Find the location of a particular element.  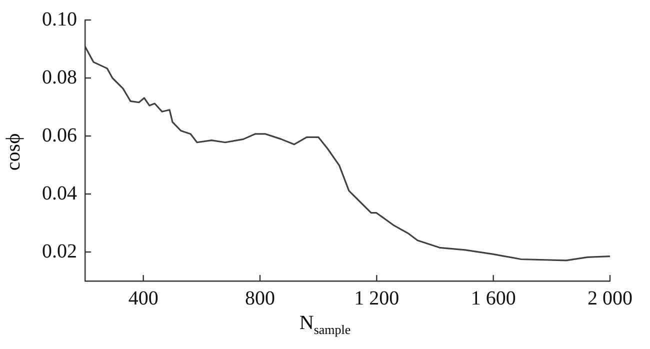

y-tick-label: 0.04 is located at coordinates (59, 193).